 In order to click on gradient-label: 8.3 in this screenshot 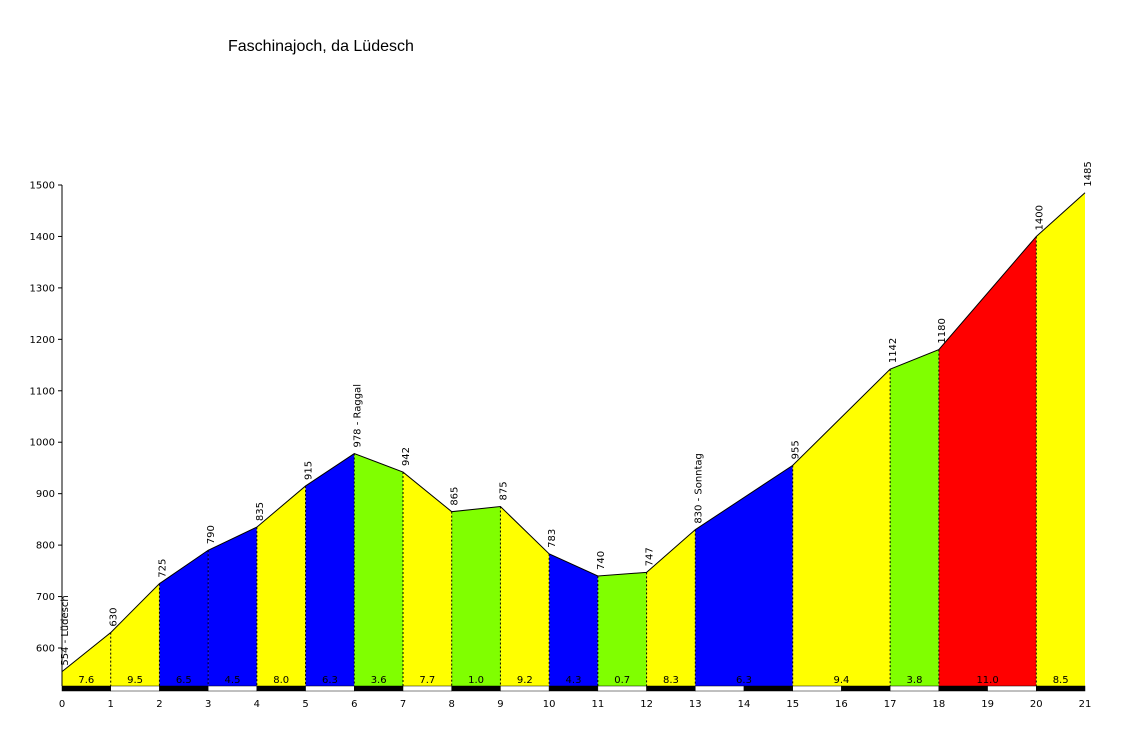, I will do `click(671, 680)`.